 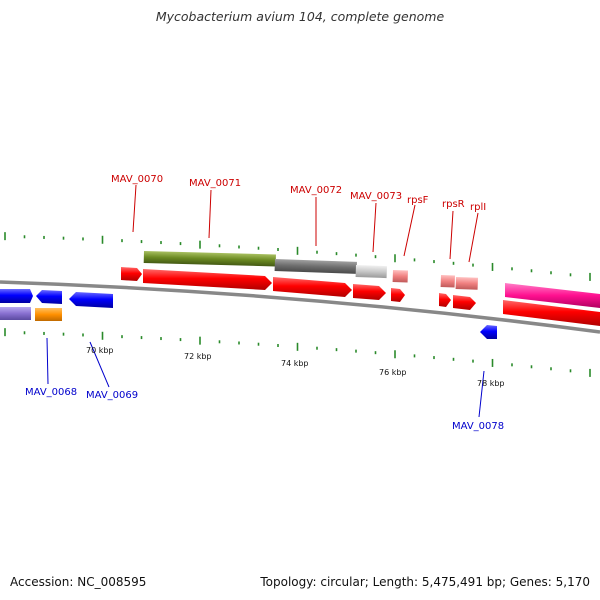 I want to click on cds-arrow-rplI, so click(x=464, y=302).